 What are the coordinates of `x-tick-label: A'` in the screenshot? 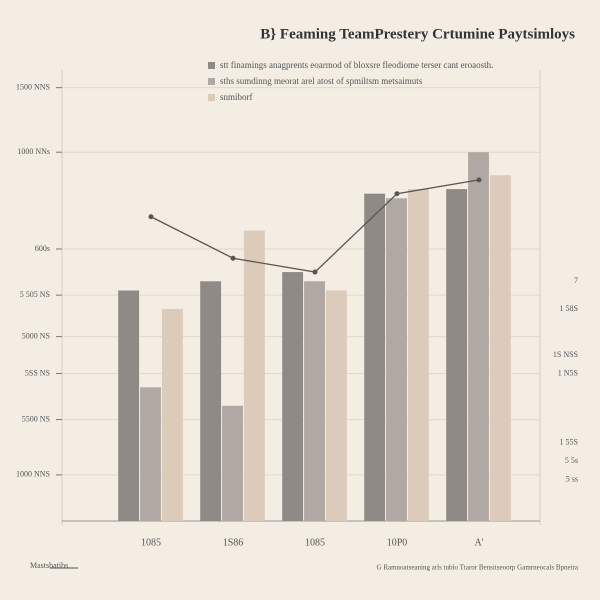 It's located at (478, 542).